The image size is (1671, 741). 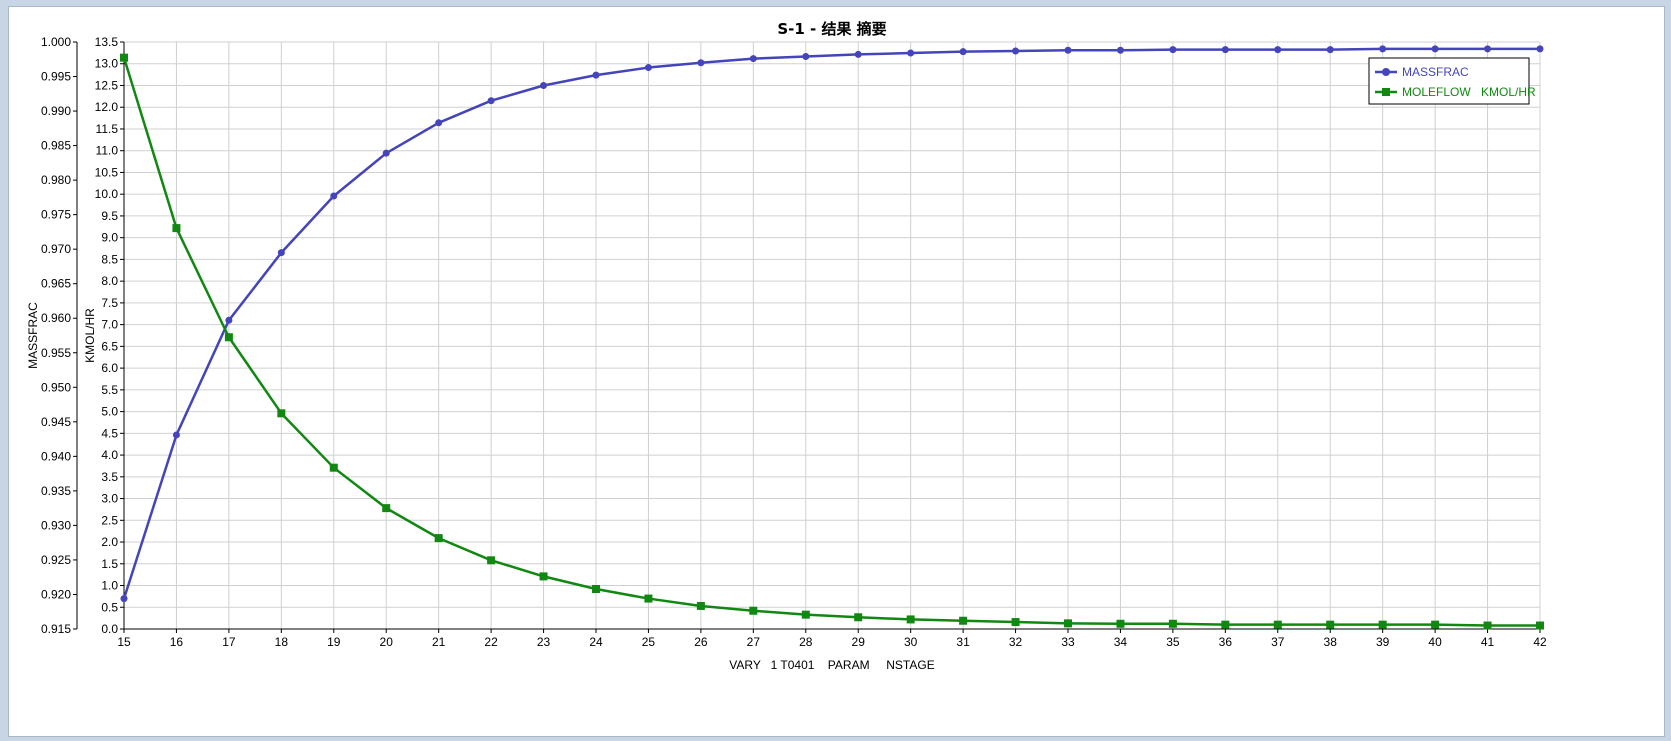 What do you see at coordinates (109, 390) in the screenshot?
I see `y-axis-right-tick-label: 5.5` at bounding box center [109, 390].